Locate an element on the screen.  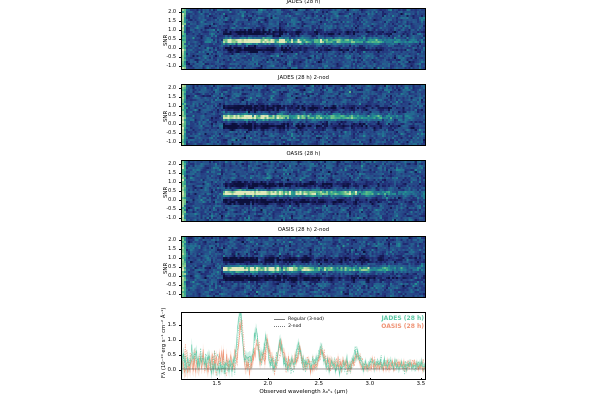
legend-item: 2-nod is located at coordinates (299, 326).